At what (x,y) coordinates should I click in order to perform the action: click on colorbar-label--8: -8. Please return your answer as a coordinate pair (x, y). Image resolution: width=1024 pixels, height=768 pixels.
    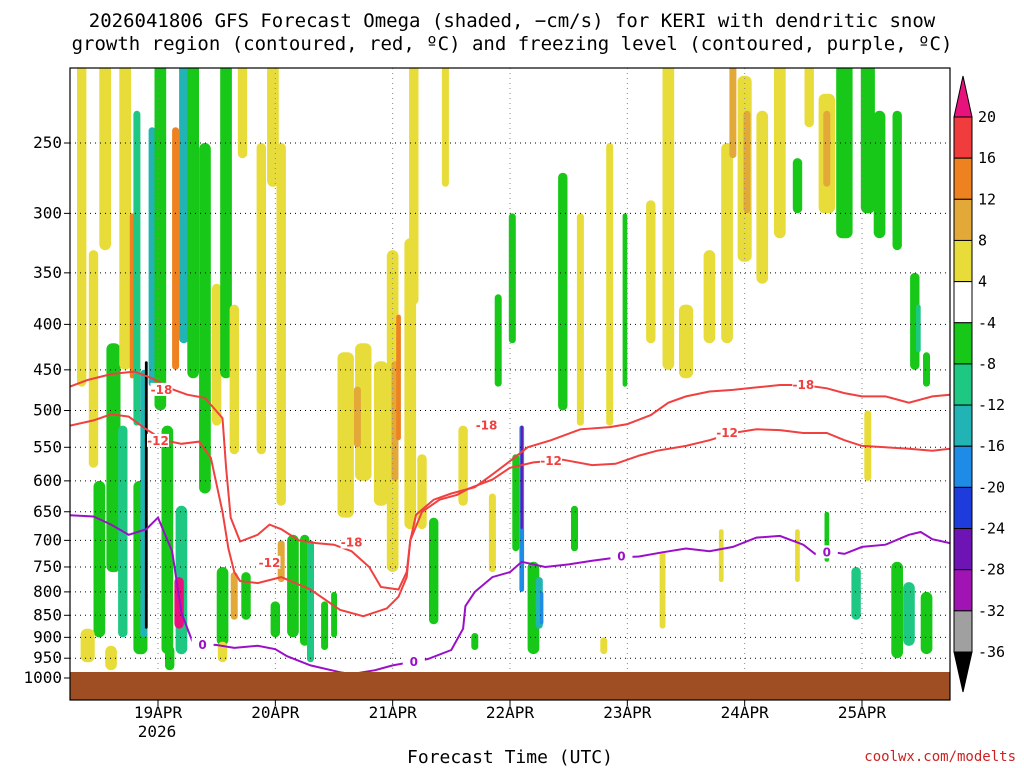
    Looking at the image, I should click on (987, 364).